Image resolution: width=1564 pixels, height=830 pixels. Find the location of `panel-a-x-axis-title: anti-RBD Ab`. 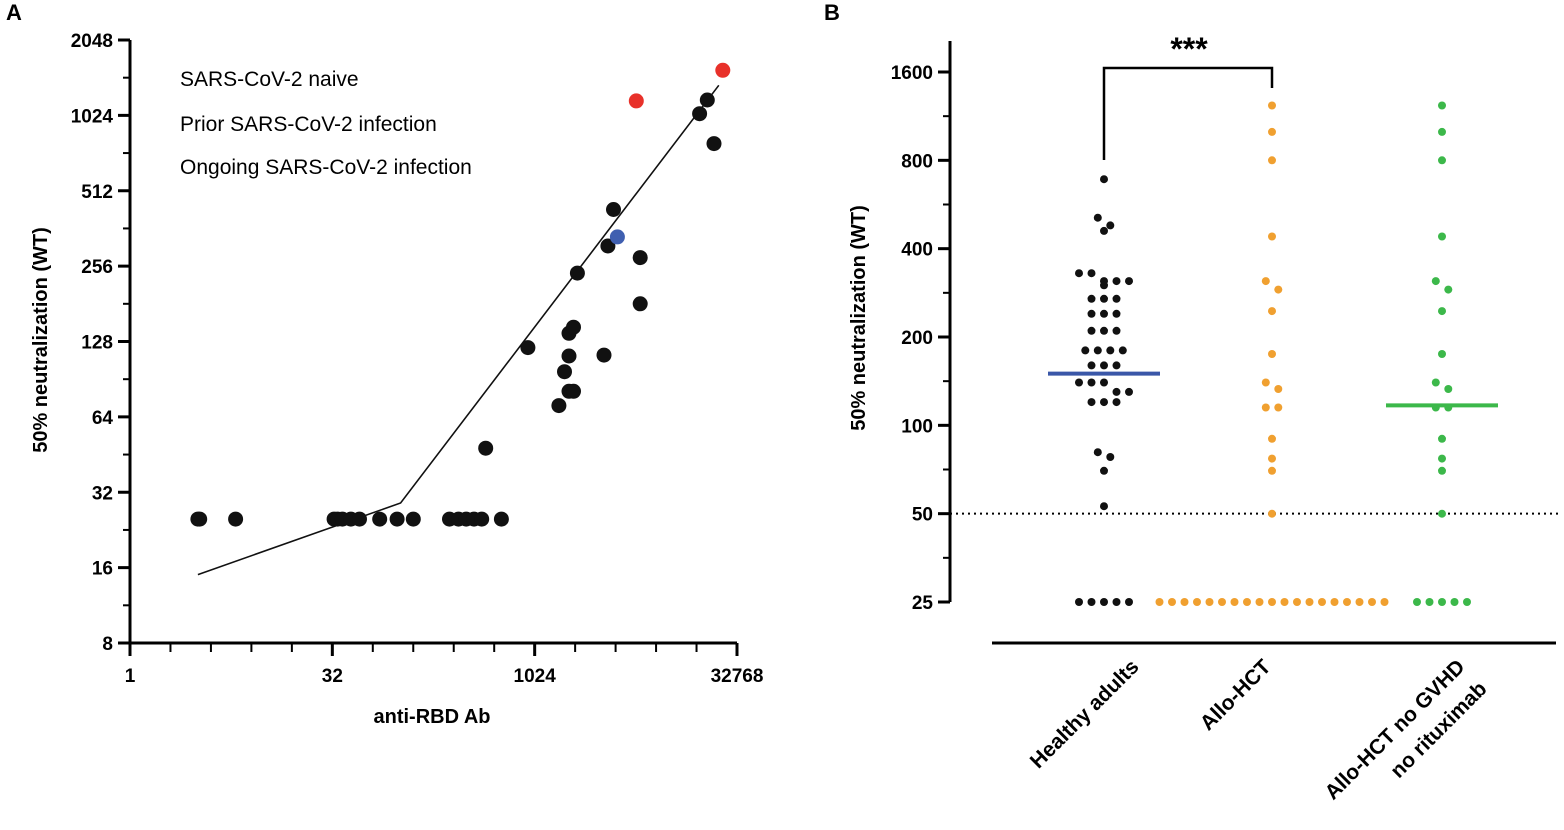

panel-a-x-axis-title: anti-RBD Ab is located at coordinates (431, 717).